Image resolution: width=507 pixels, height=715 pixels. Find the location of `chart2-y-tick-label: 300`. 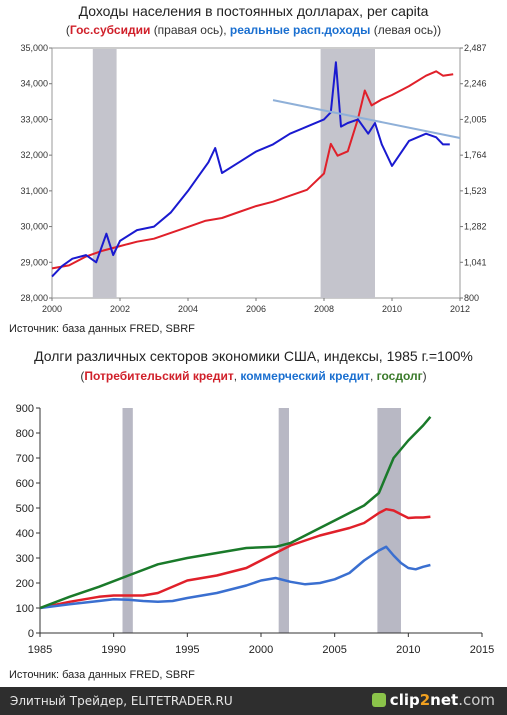

chart2-y-tick-label: 300 is located at coordinates (25, 559).